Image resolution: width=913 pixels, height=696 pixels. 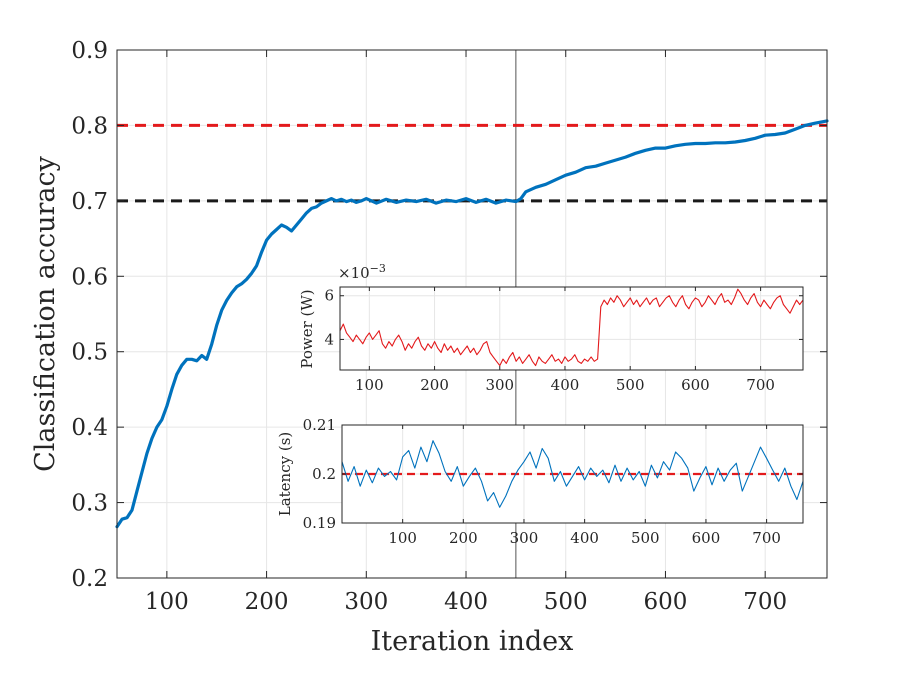 What do you see at coordinates (472, 163) in the screenshot?
I see `main-reference-lines` at bounding box center [472, 163].